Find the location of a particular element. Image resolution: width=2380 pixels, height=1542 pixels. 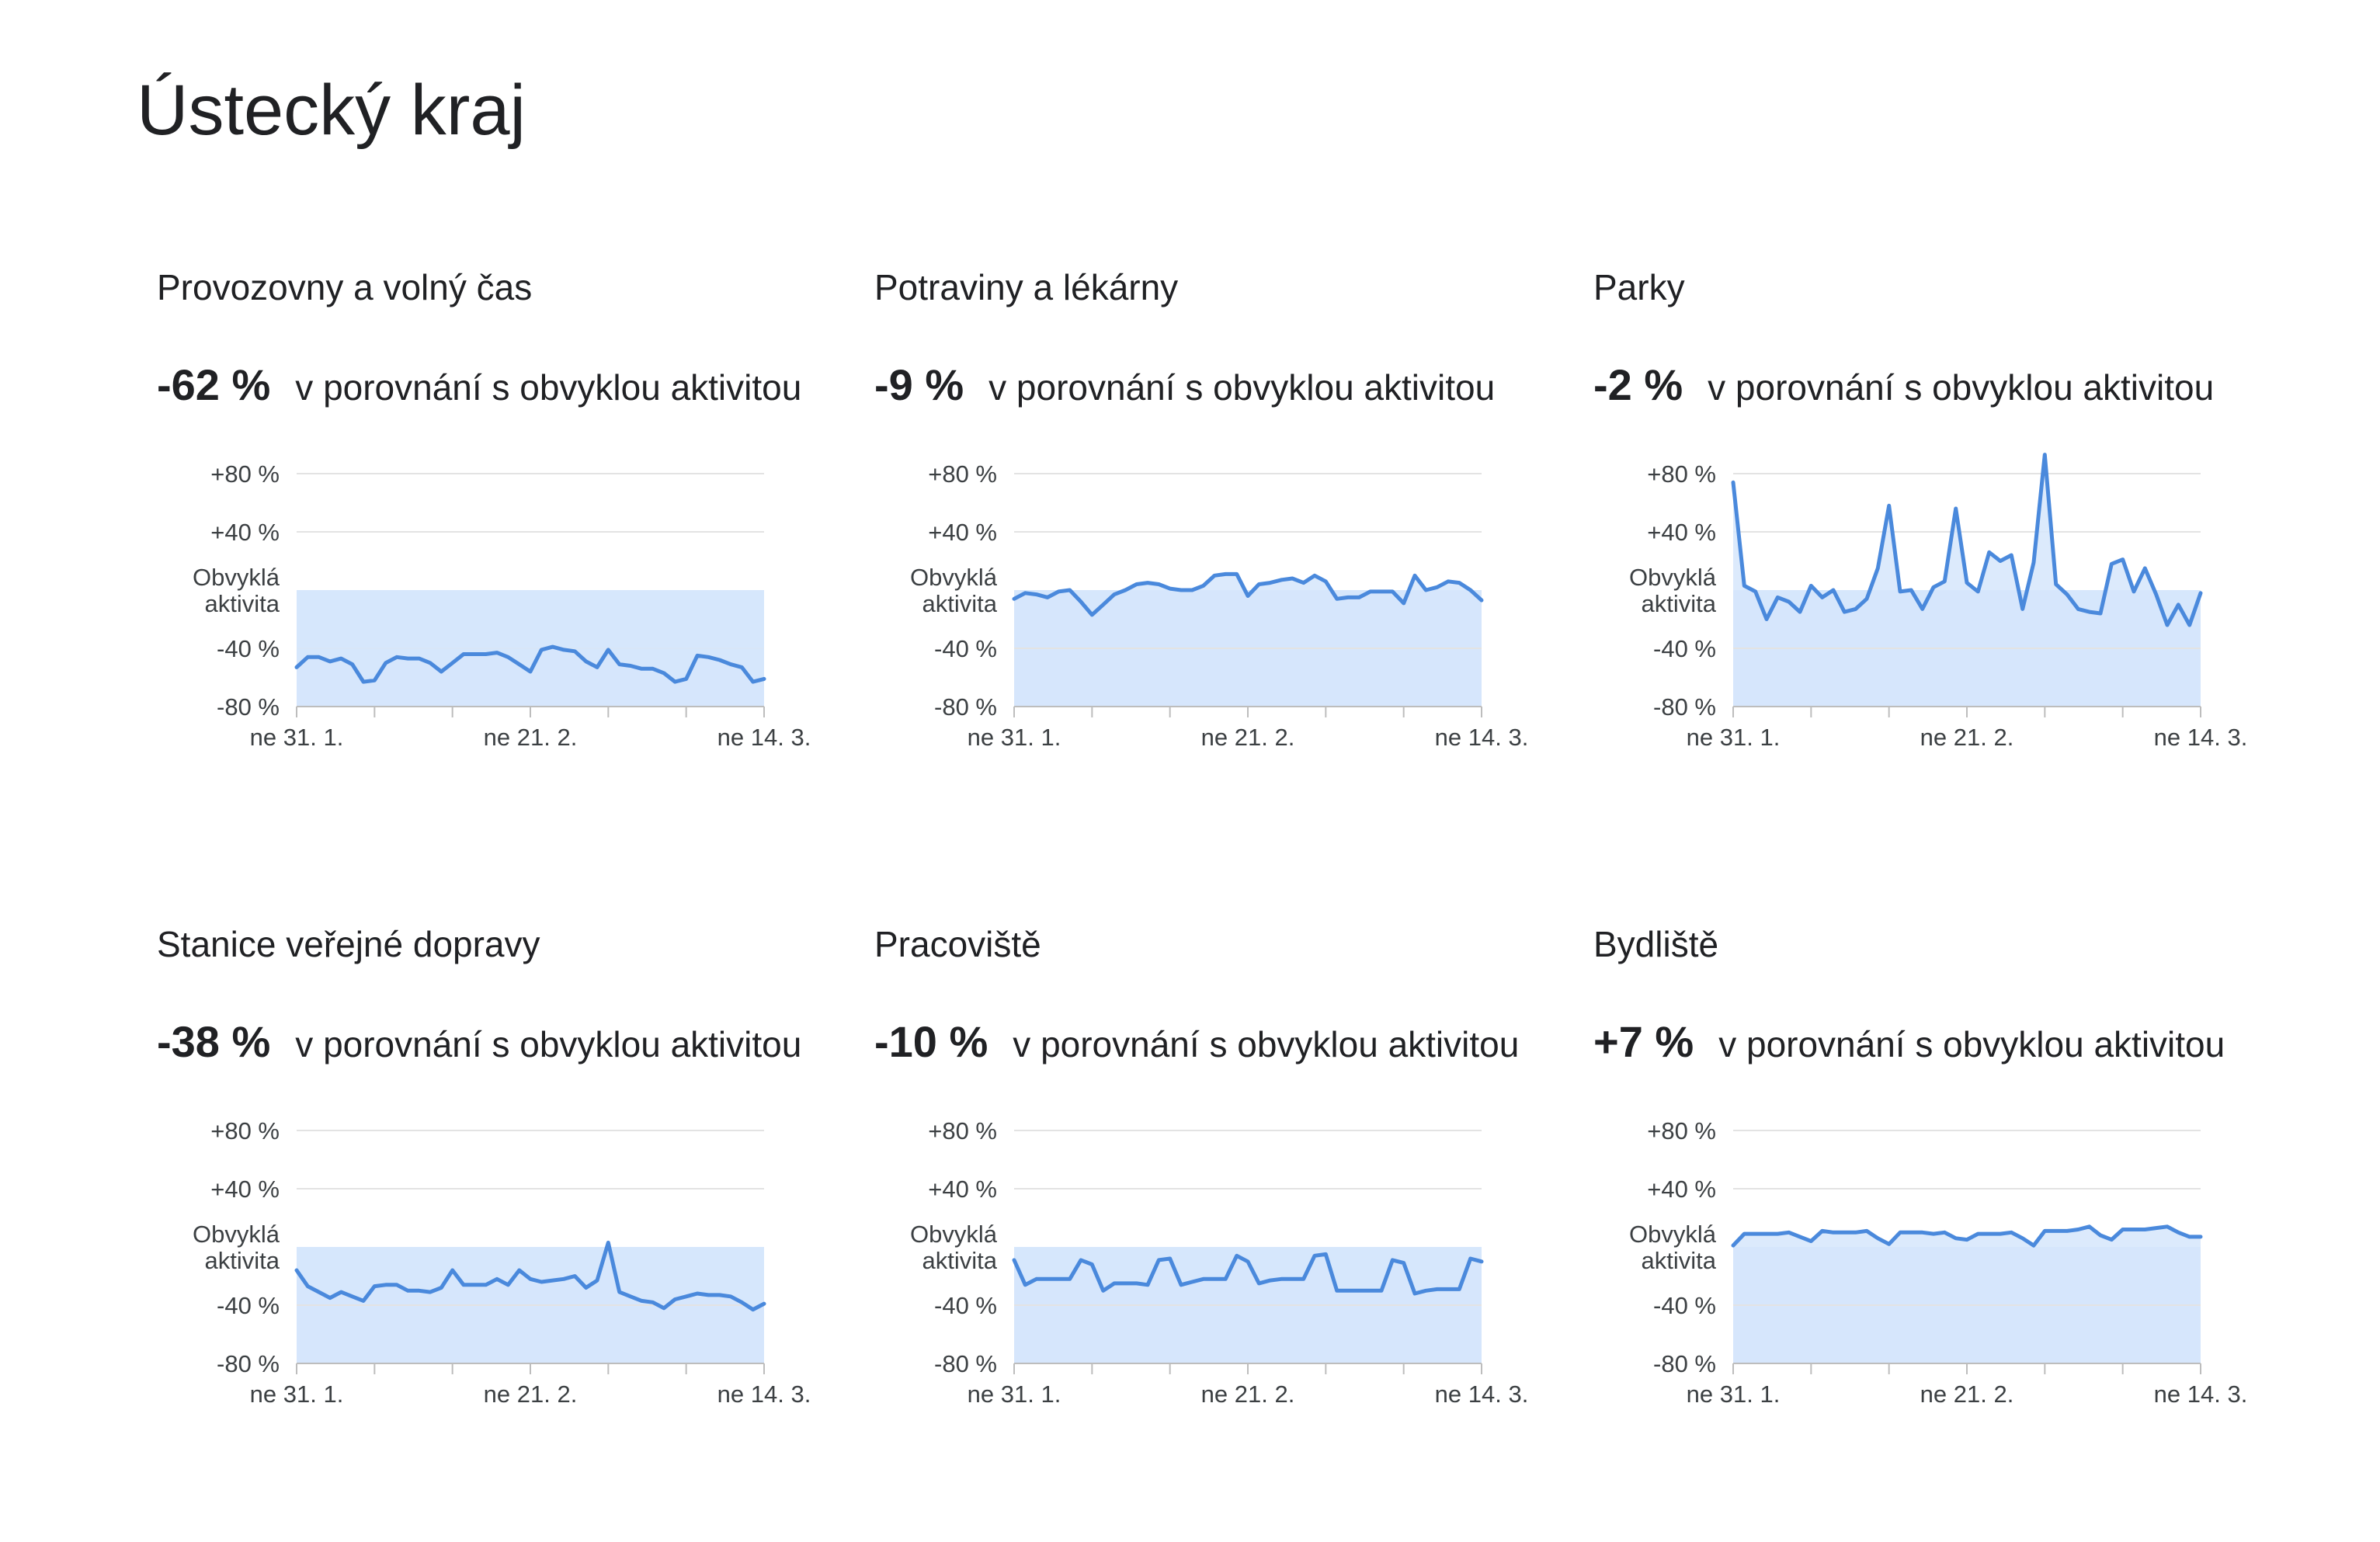

chart-title: Provozovny a volný čas is located at coordinates (345, 287).